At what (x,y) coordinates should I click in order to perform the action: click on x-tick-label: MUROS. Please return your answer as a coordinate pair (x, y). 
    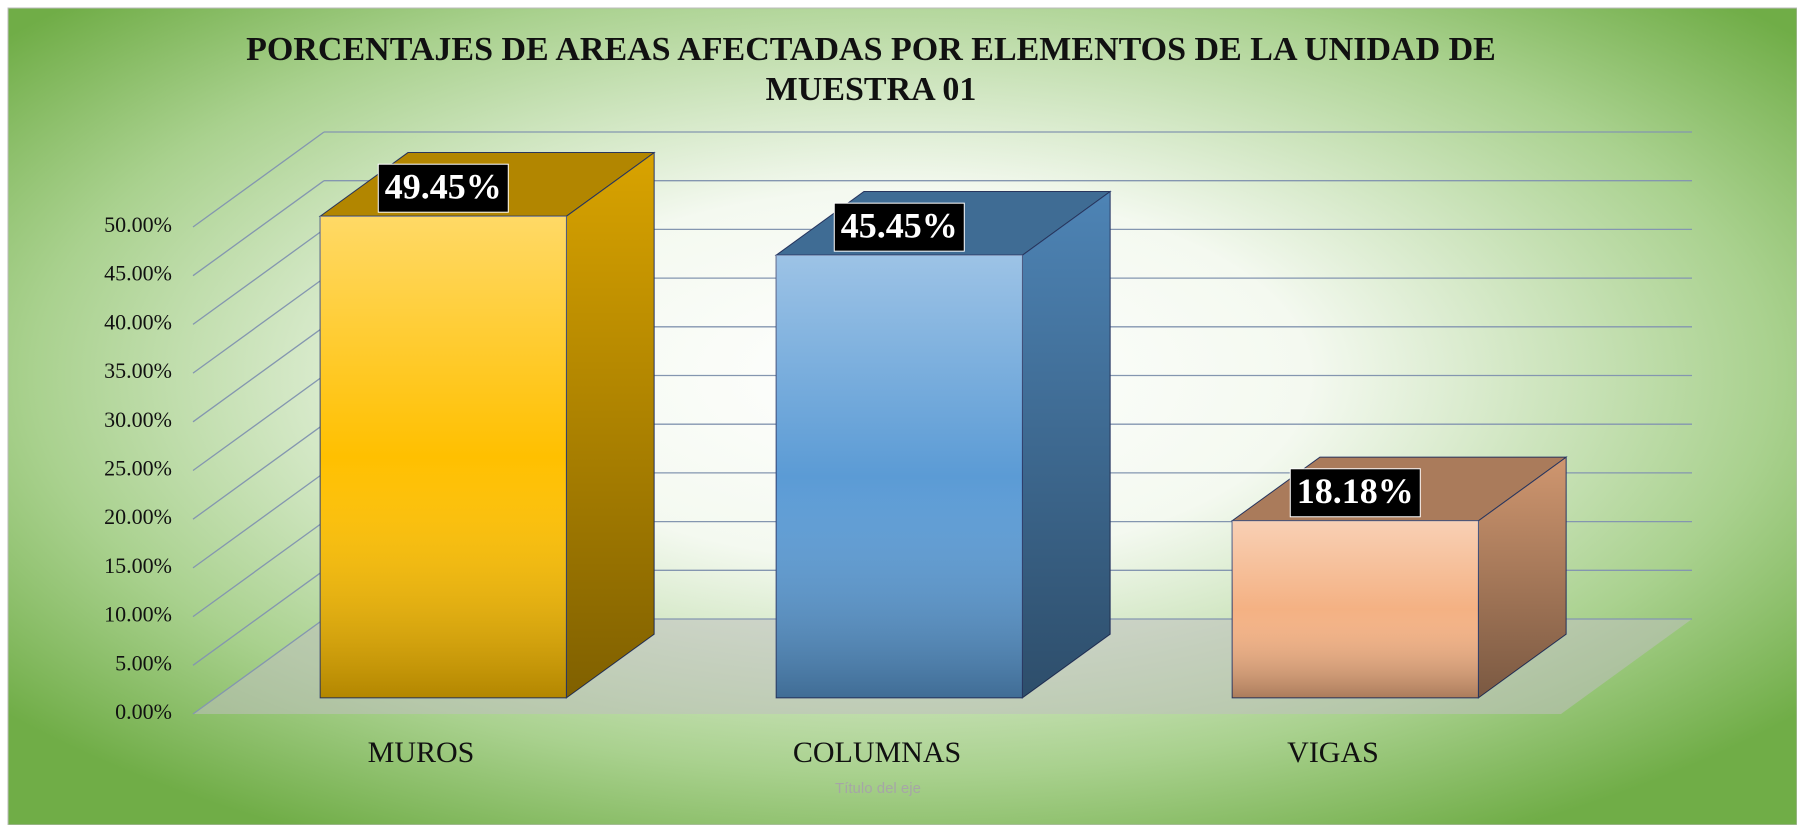
    Looking at the image, I should click on (421, 752).